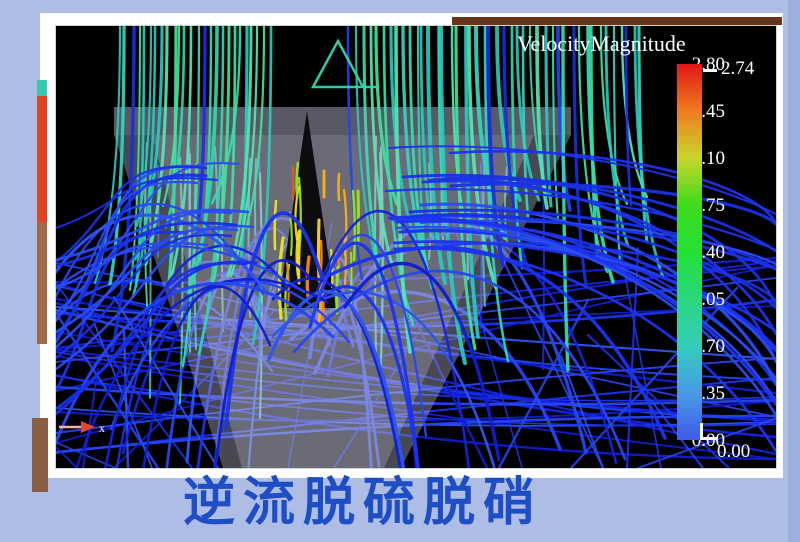 The image size is (800, 542). I want to click on colorbar-max-tick, so click(710, 70).